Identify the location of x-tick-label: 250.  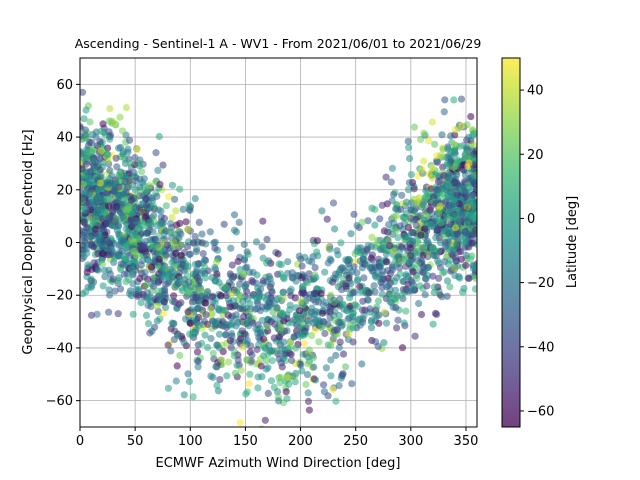
(355, 441).